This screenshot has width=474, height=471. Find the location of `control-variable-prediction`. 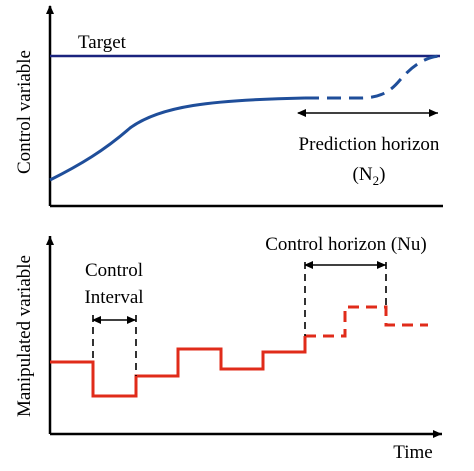

control-variable-prediction is located at coordinates (373, 77).